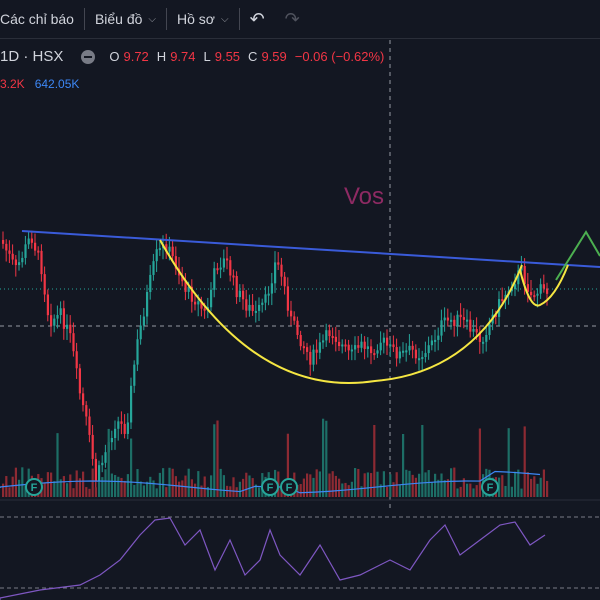 The height and width of the screenshot is (600, 600). Describe the element at coordinates (57, 84) in the screenshot. I see `volume-value-b: 642.05K` at that location.